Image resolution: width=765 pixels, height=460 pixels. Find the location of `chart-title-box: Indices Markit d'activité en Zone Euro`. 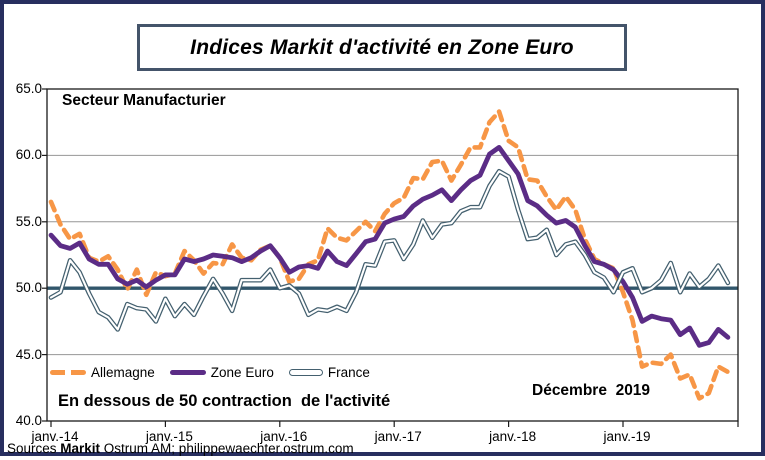

chart-title-box: Indices Markit d'activité en Zone Euro is located at coordinates (382, 47).